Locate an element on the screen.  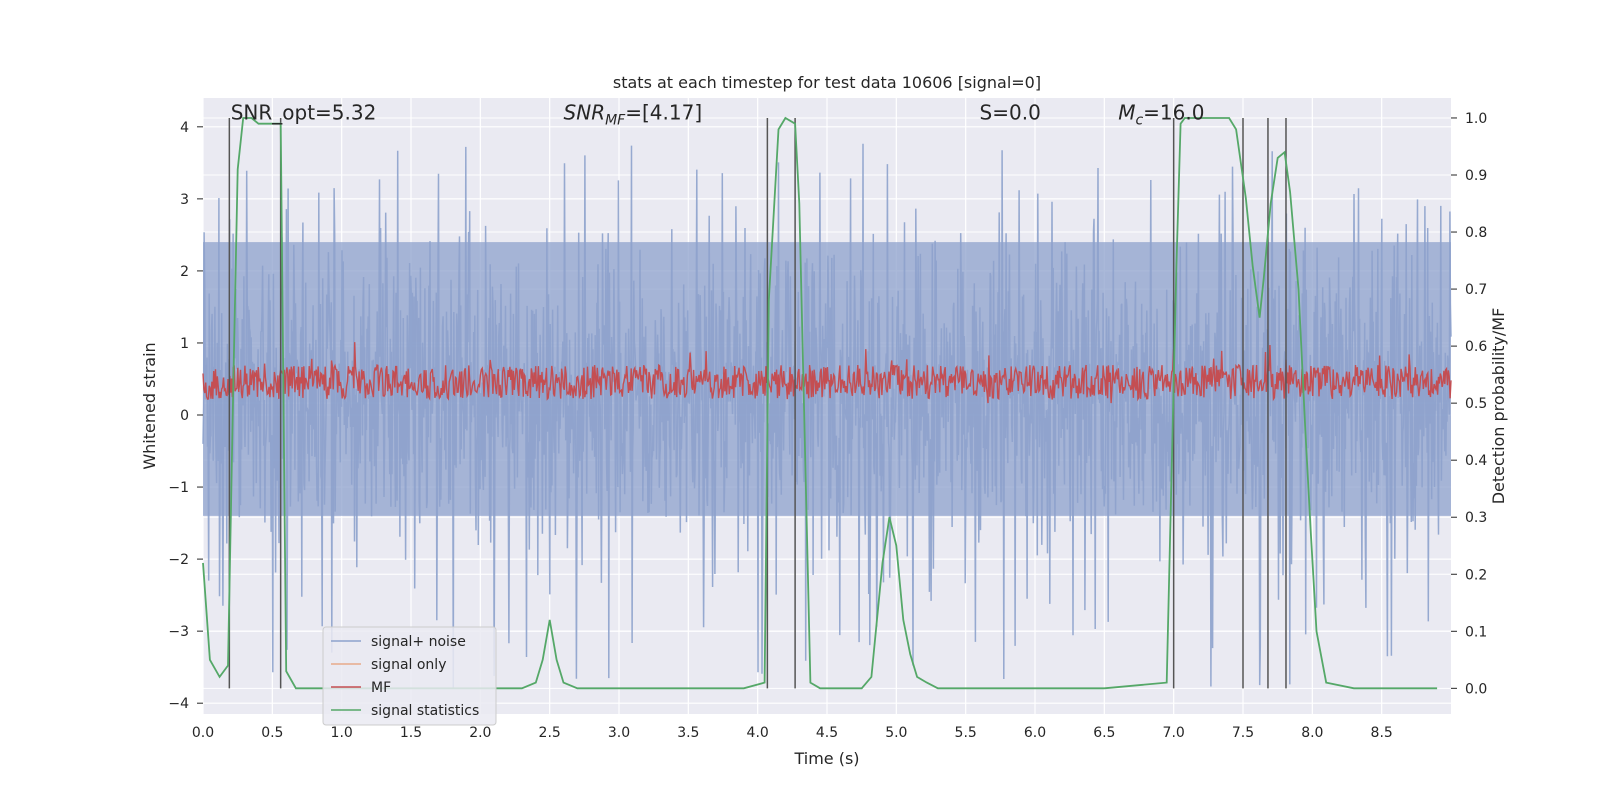
y-right-tick-label: 0.5 is located at coordinates (1476, 404).